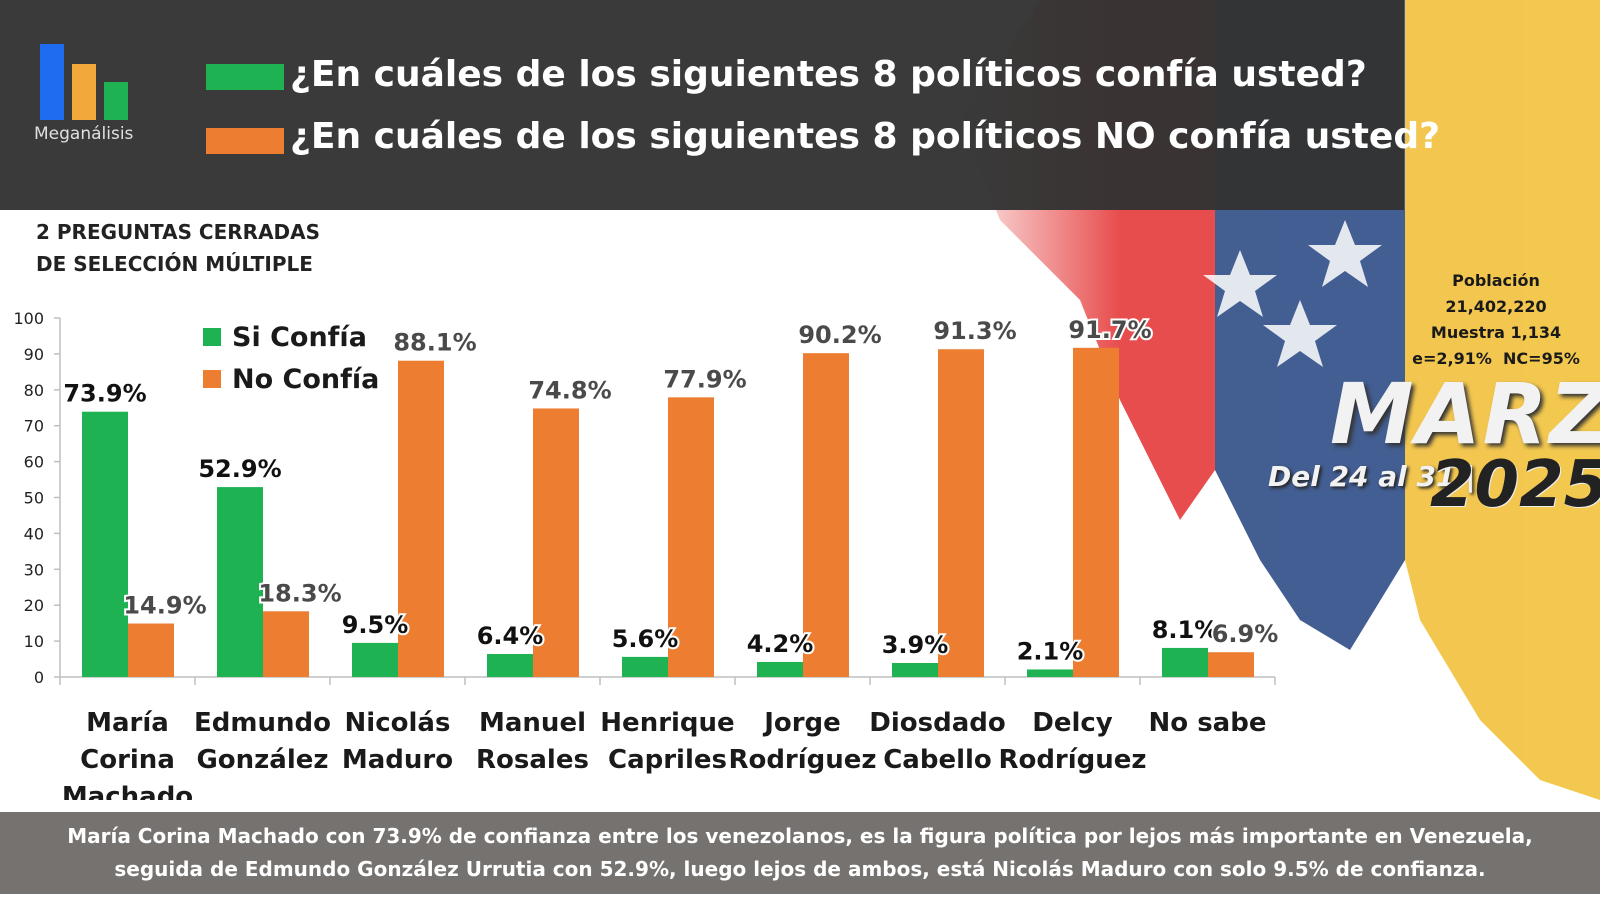 This screenshot has width=1600, height=900. Describe the element at coordinates (839, 335) in the screenshot. I see `data-label: 90.2%` at that location.